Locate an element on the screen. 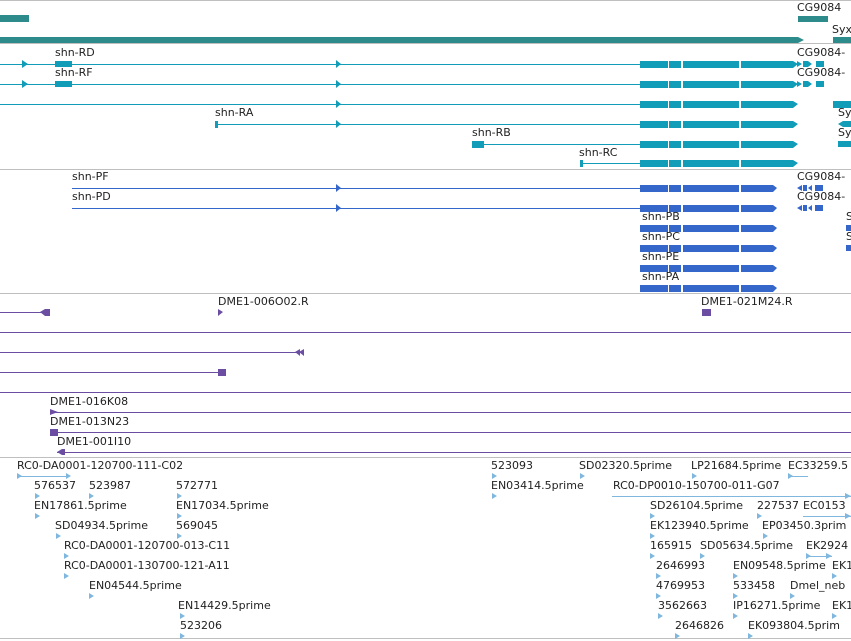 This screenshot has height=641, width=851. est-label: 3562663 is located at coordinates (682, 605).